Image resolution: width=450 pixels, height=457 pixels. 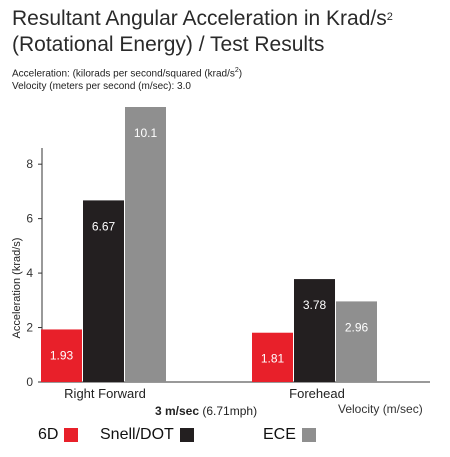 I want to click on x-category-label: Right Forward, so click(x=105, y=393).